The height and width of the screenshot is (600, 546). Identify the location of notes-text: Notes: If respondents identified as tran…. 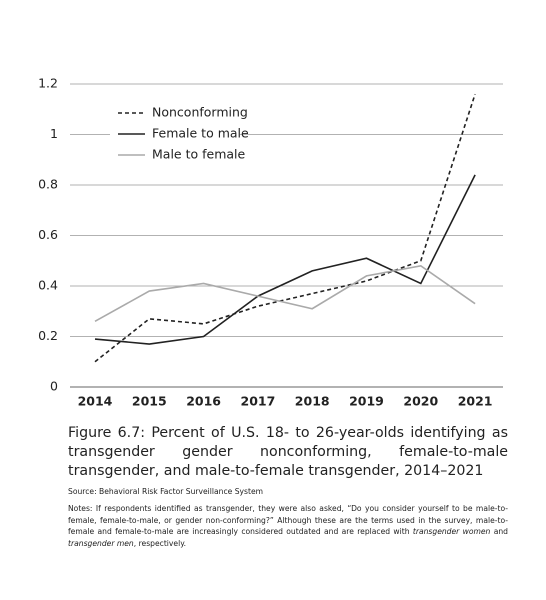
(288, 520).